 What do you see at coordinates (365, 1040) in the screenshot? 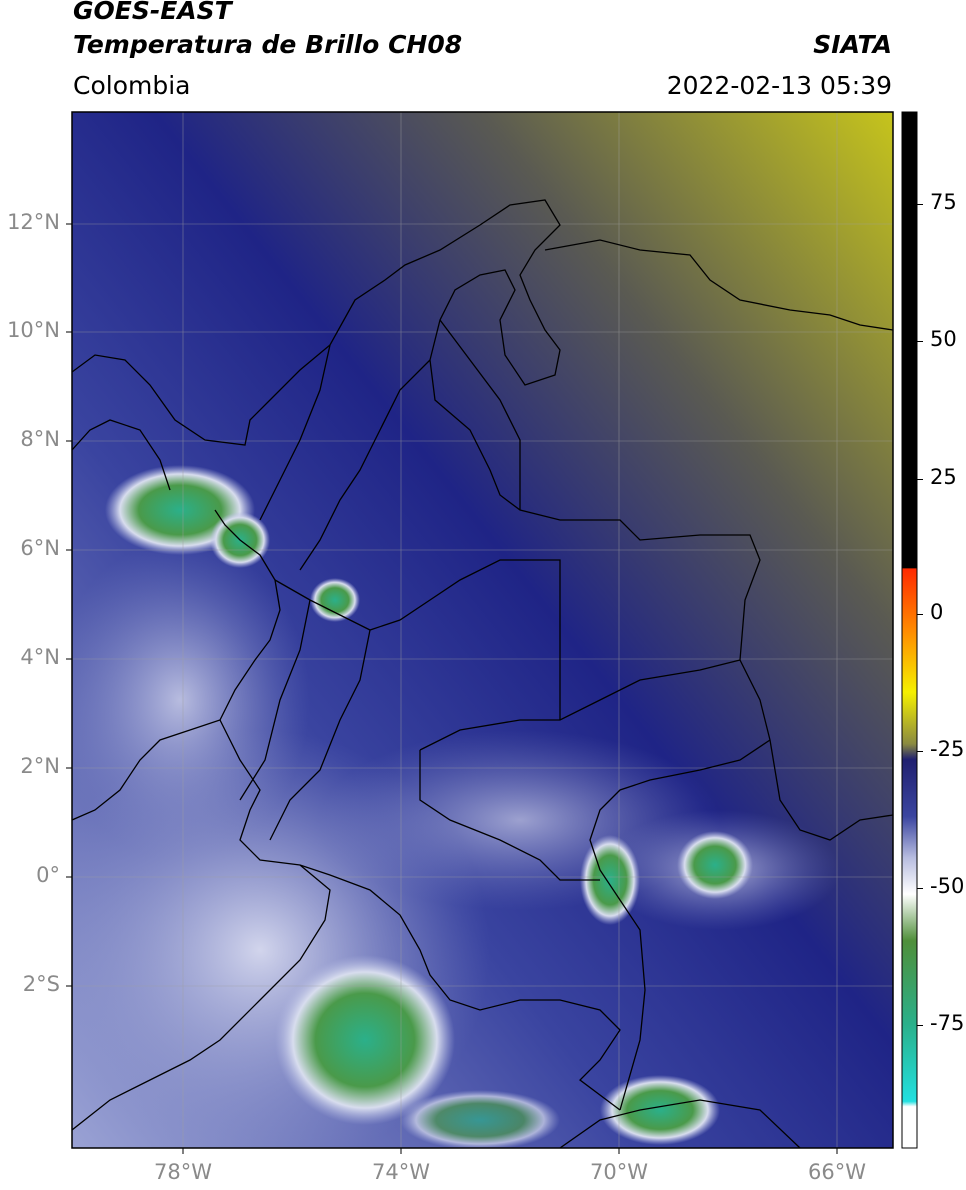
I see `cold-cloud-south` at bounding box center [365, 1040].